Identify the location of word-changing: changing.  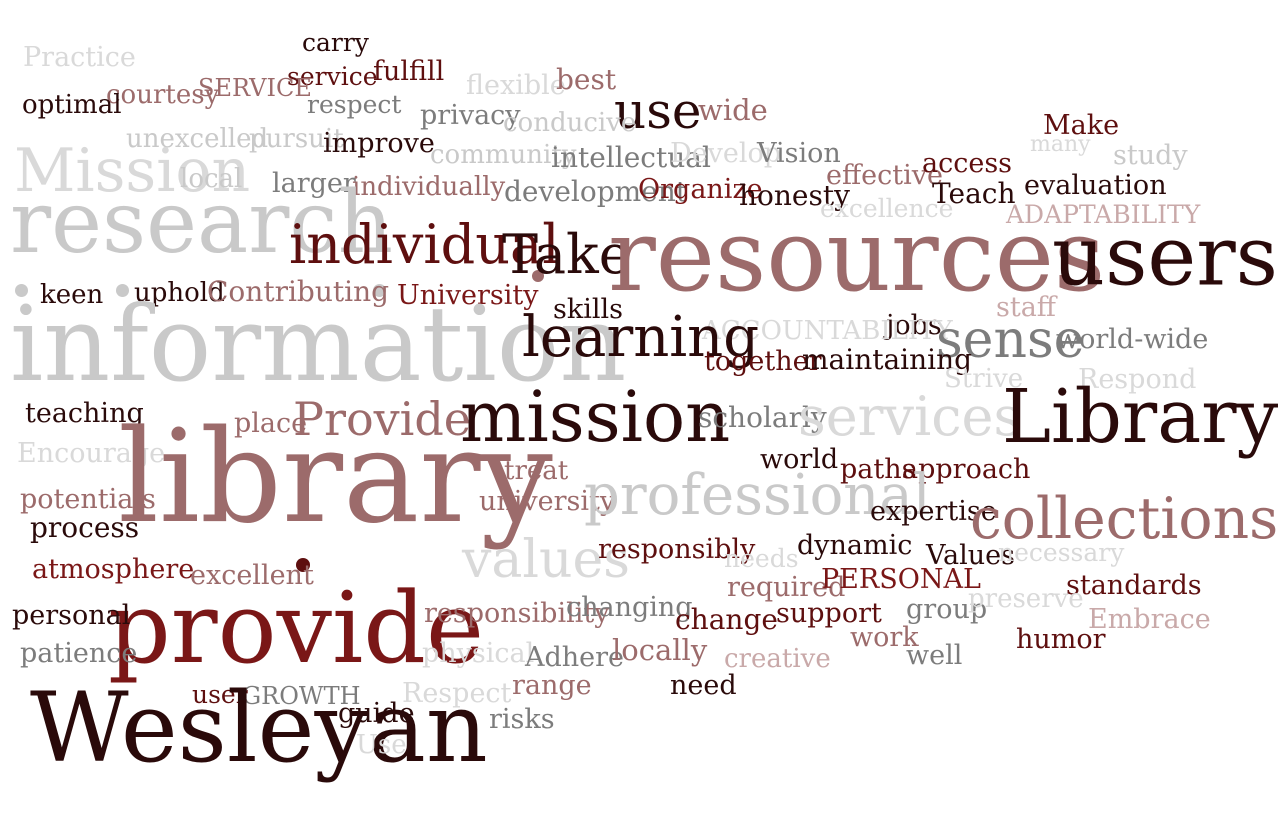
(629, 607).